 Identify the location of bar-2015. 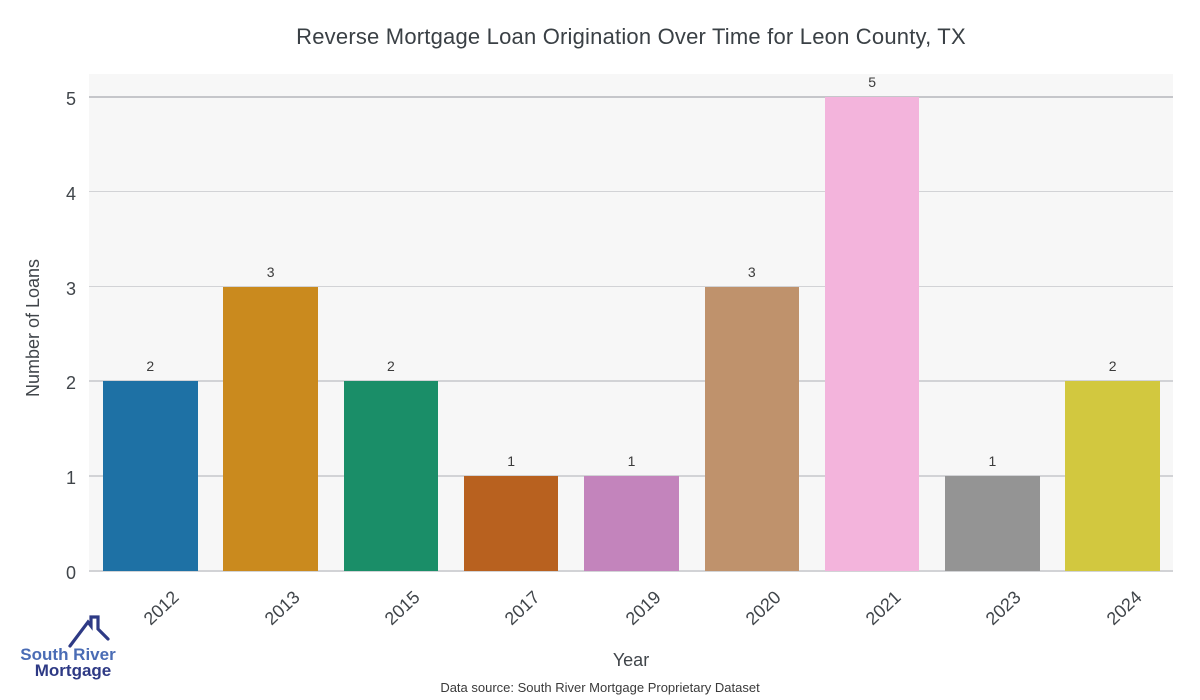
(391, 476).